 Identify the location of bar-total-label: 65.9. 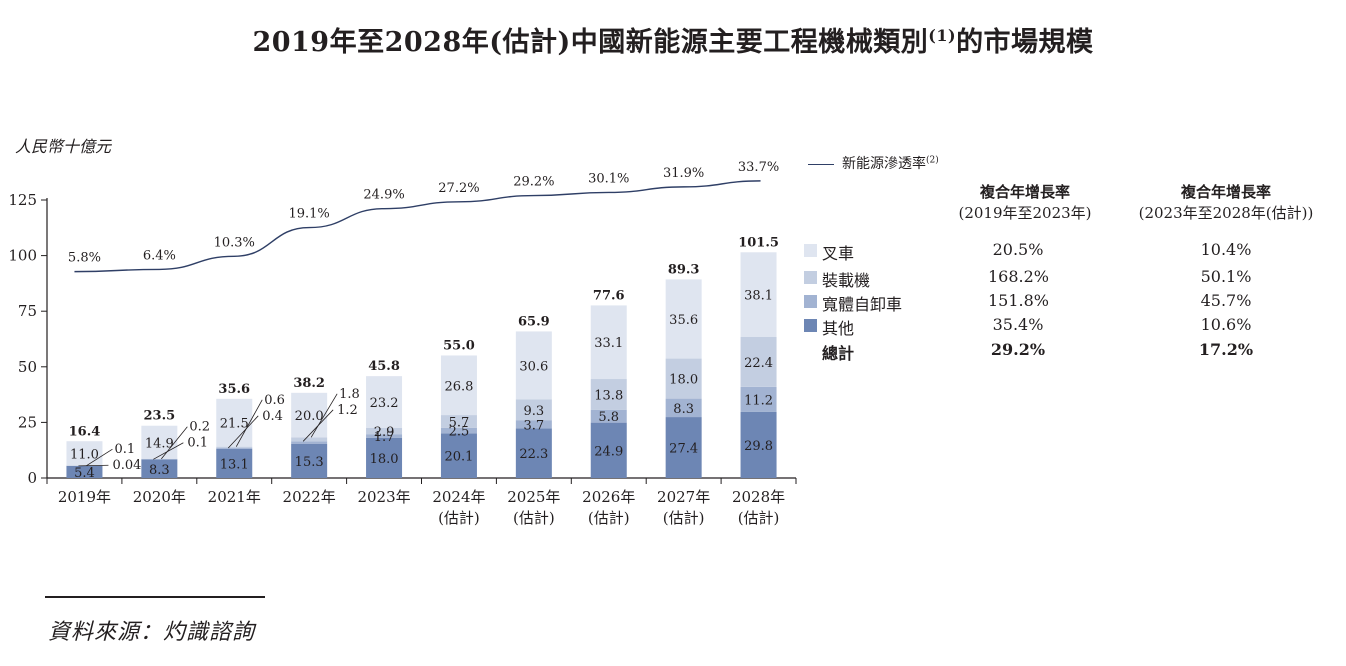
(534, 321).